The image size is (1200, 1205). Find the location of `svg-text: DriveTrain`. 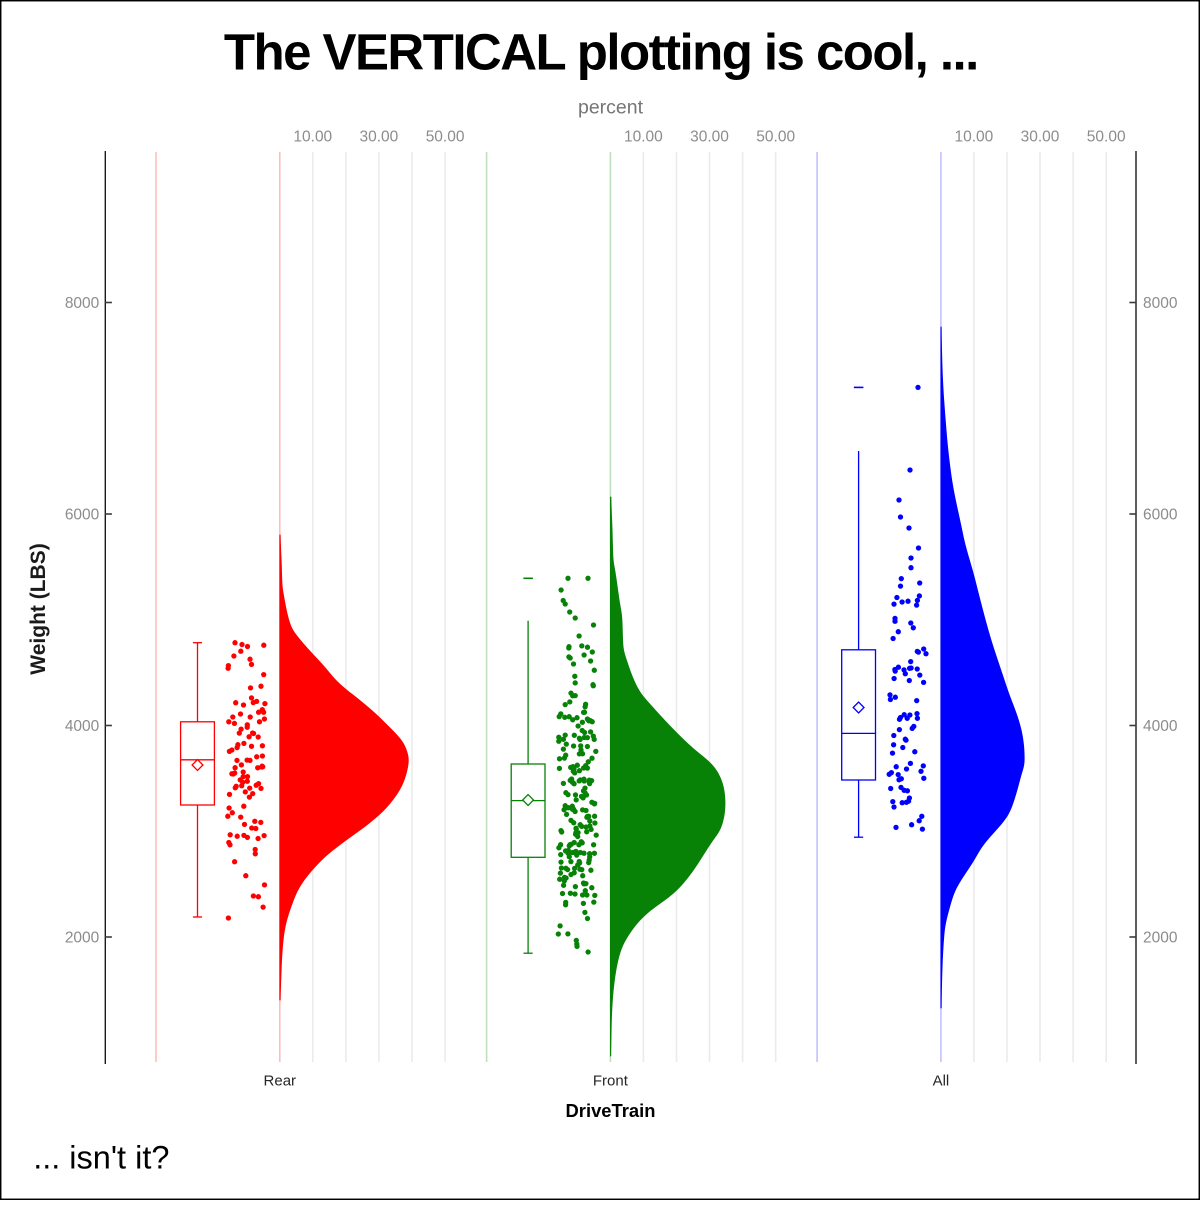

svg-text: DriveTrain is located at coordinates (611, 1110).